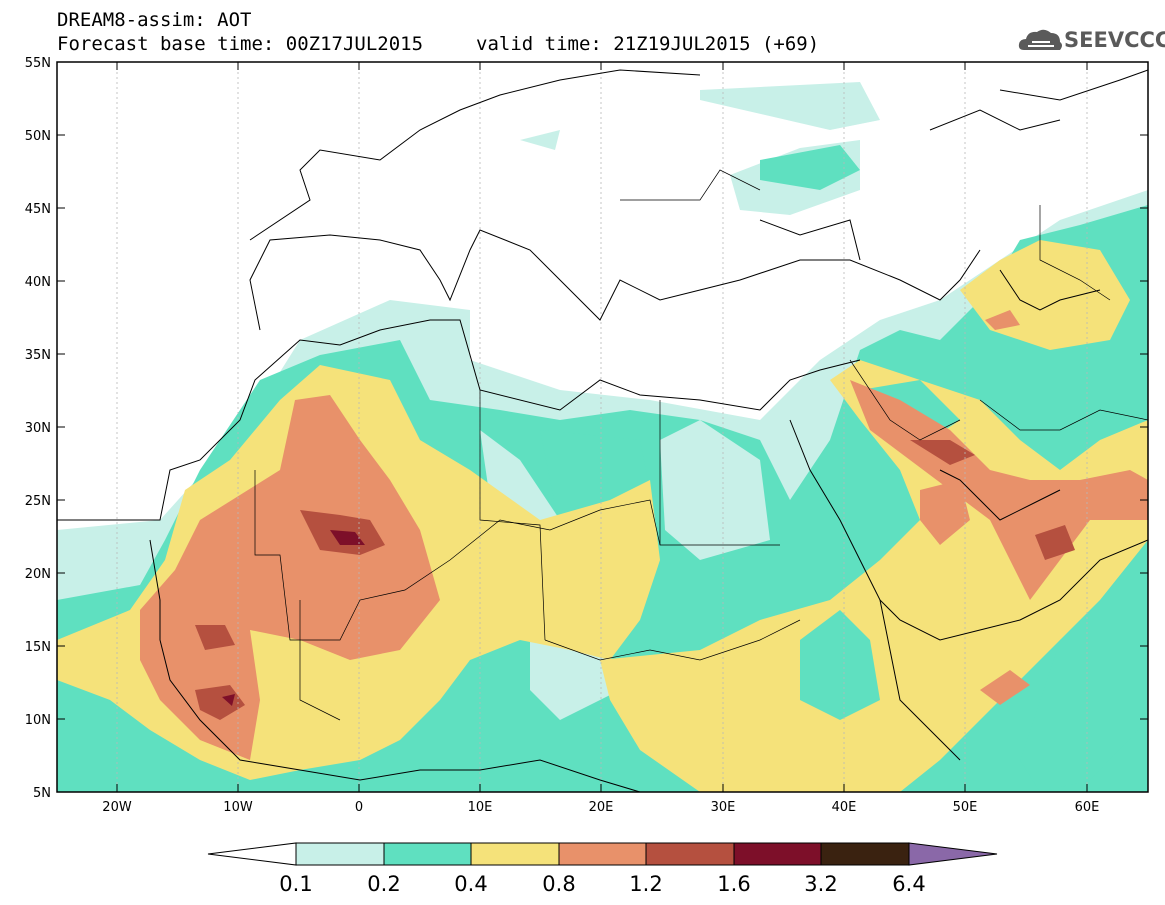 The image size is (1165, 905). I want to click on lon-label: 20E, so click(601, 807).